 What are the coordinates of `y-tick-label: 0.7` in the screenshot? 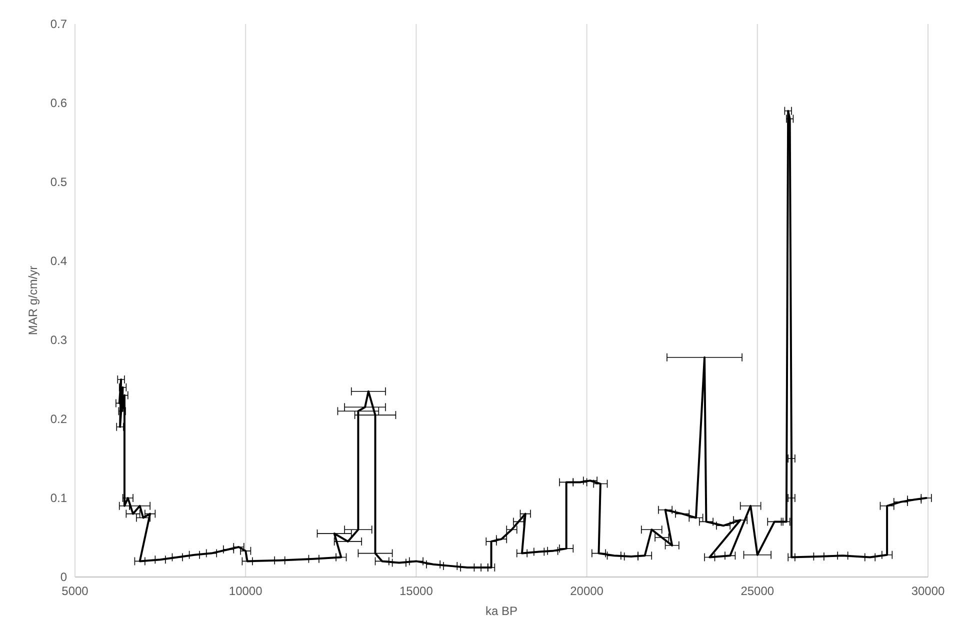 It's located at (59, 24).